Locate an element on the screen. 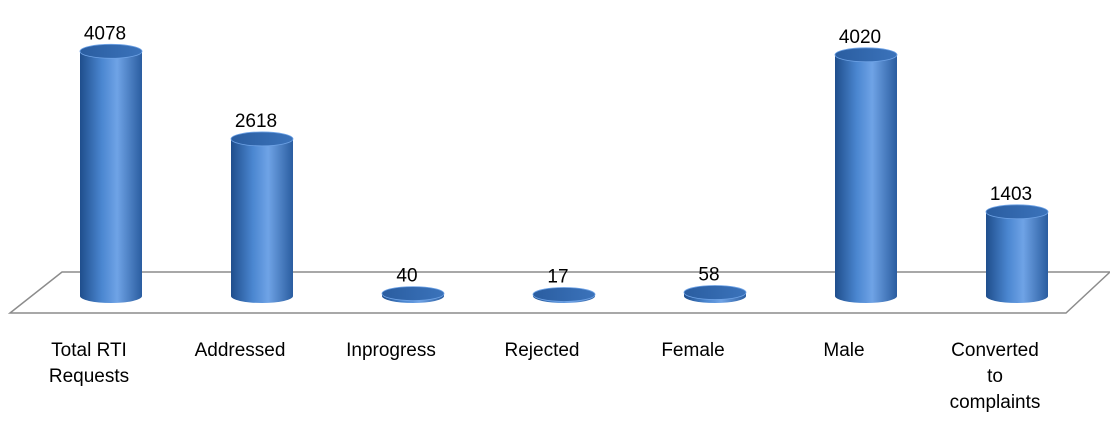 The height and width of the screenshot is (428, 1110). value-label-6: 1403 is located at coordinates (1011, 194).